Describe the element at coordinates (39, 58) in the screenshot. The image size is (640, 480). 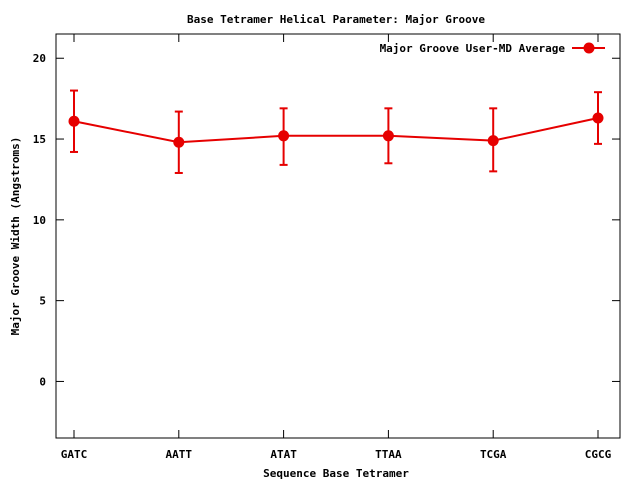
I see `y-tick-label: 20` at that location.